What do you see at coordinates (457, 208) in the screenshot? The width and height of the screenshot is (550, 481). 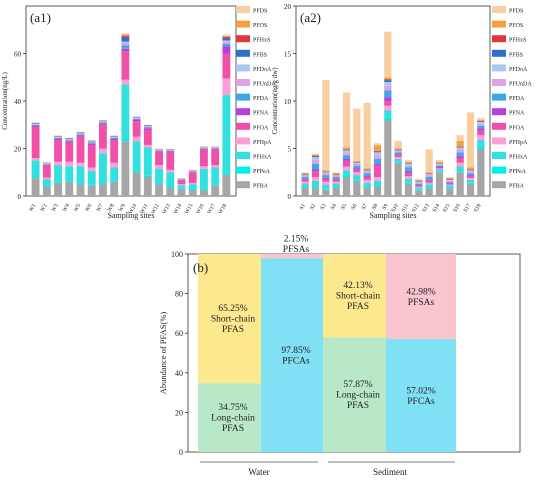 I see `x-tick-label: S16` at bounding box center [457, 208].